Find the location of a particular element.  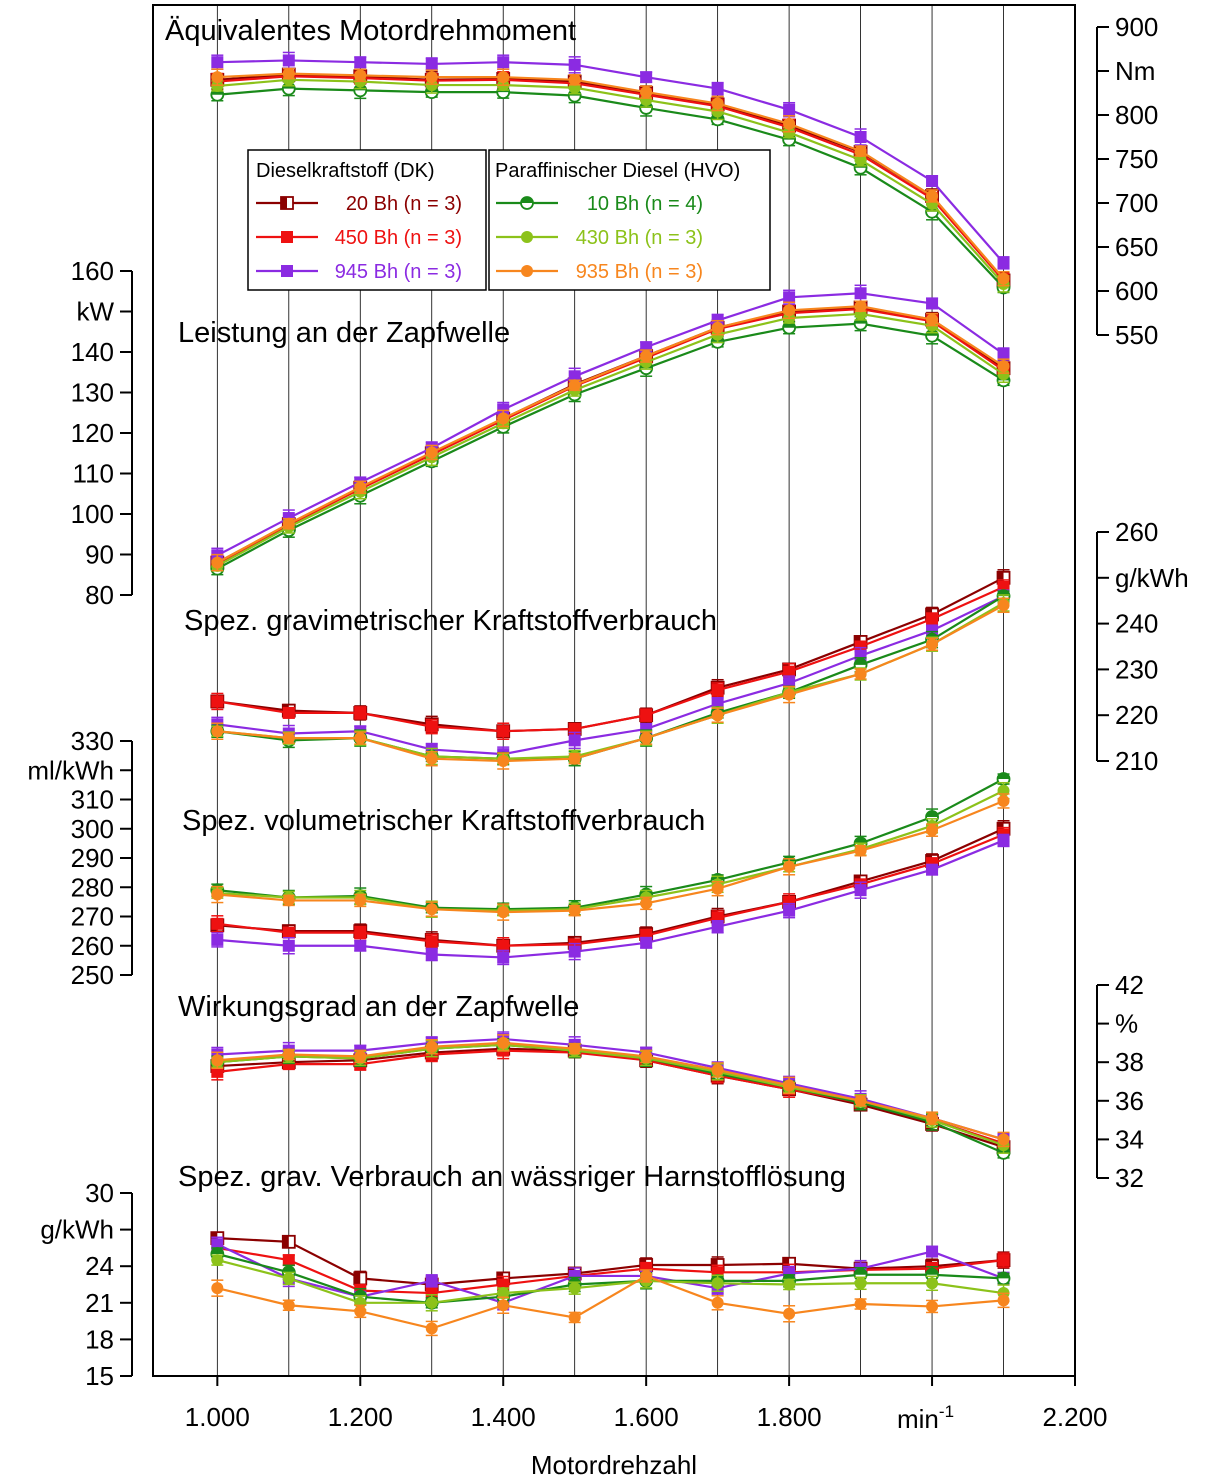

y-unit-label: g/kWh is located at coordinates (1152, 578).